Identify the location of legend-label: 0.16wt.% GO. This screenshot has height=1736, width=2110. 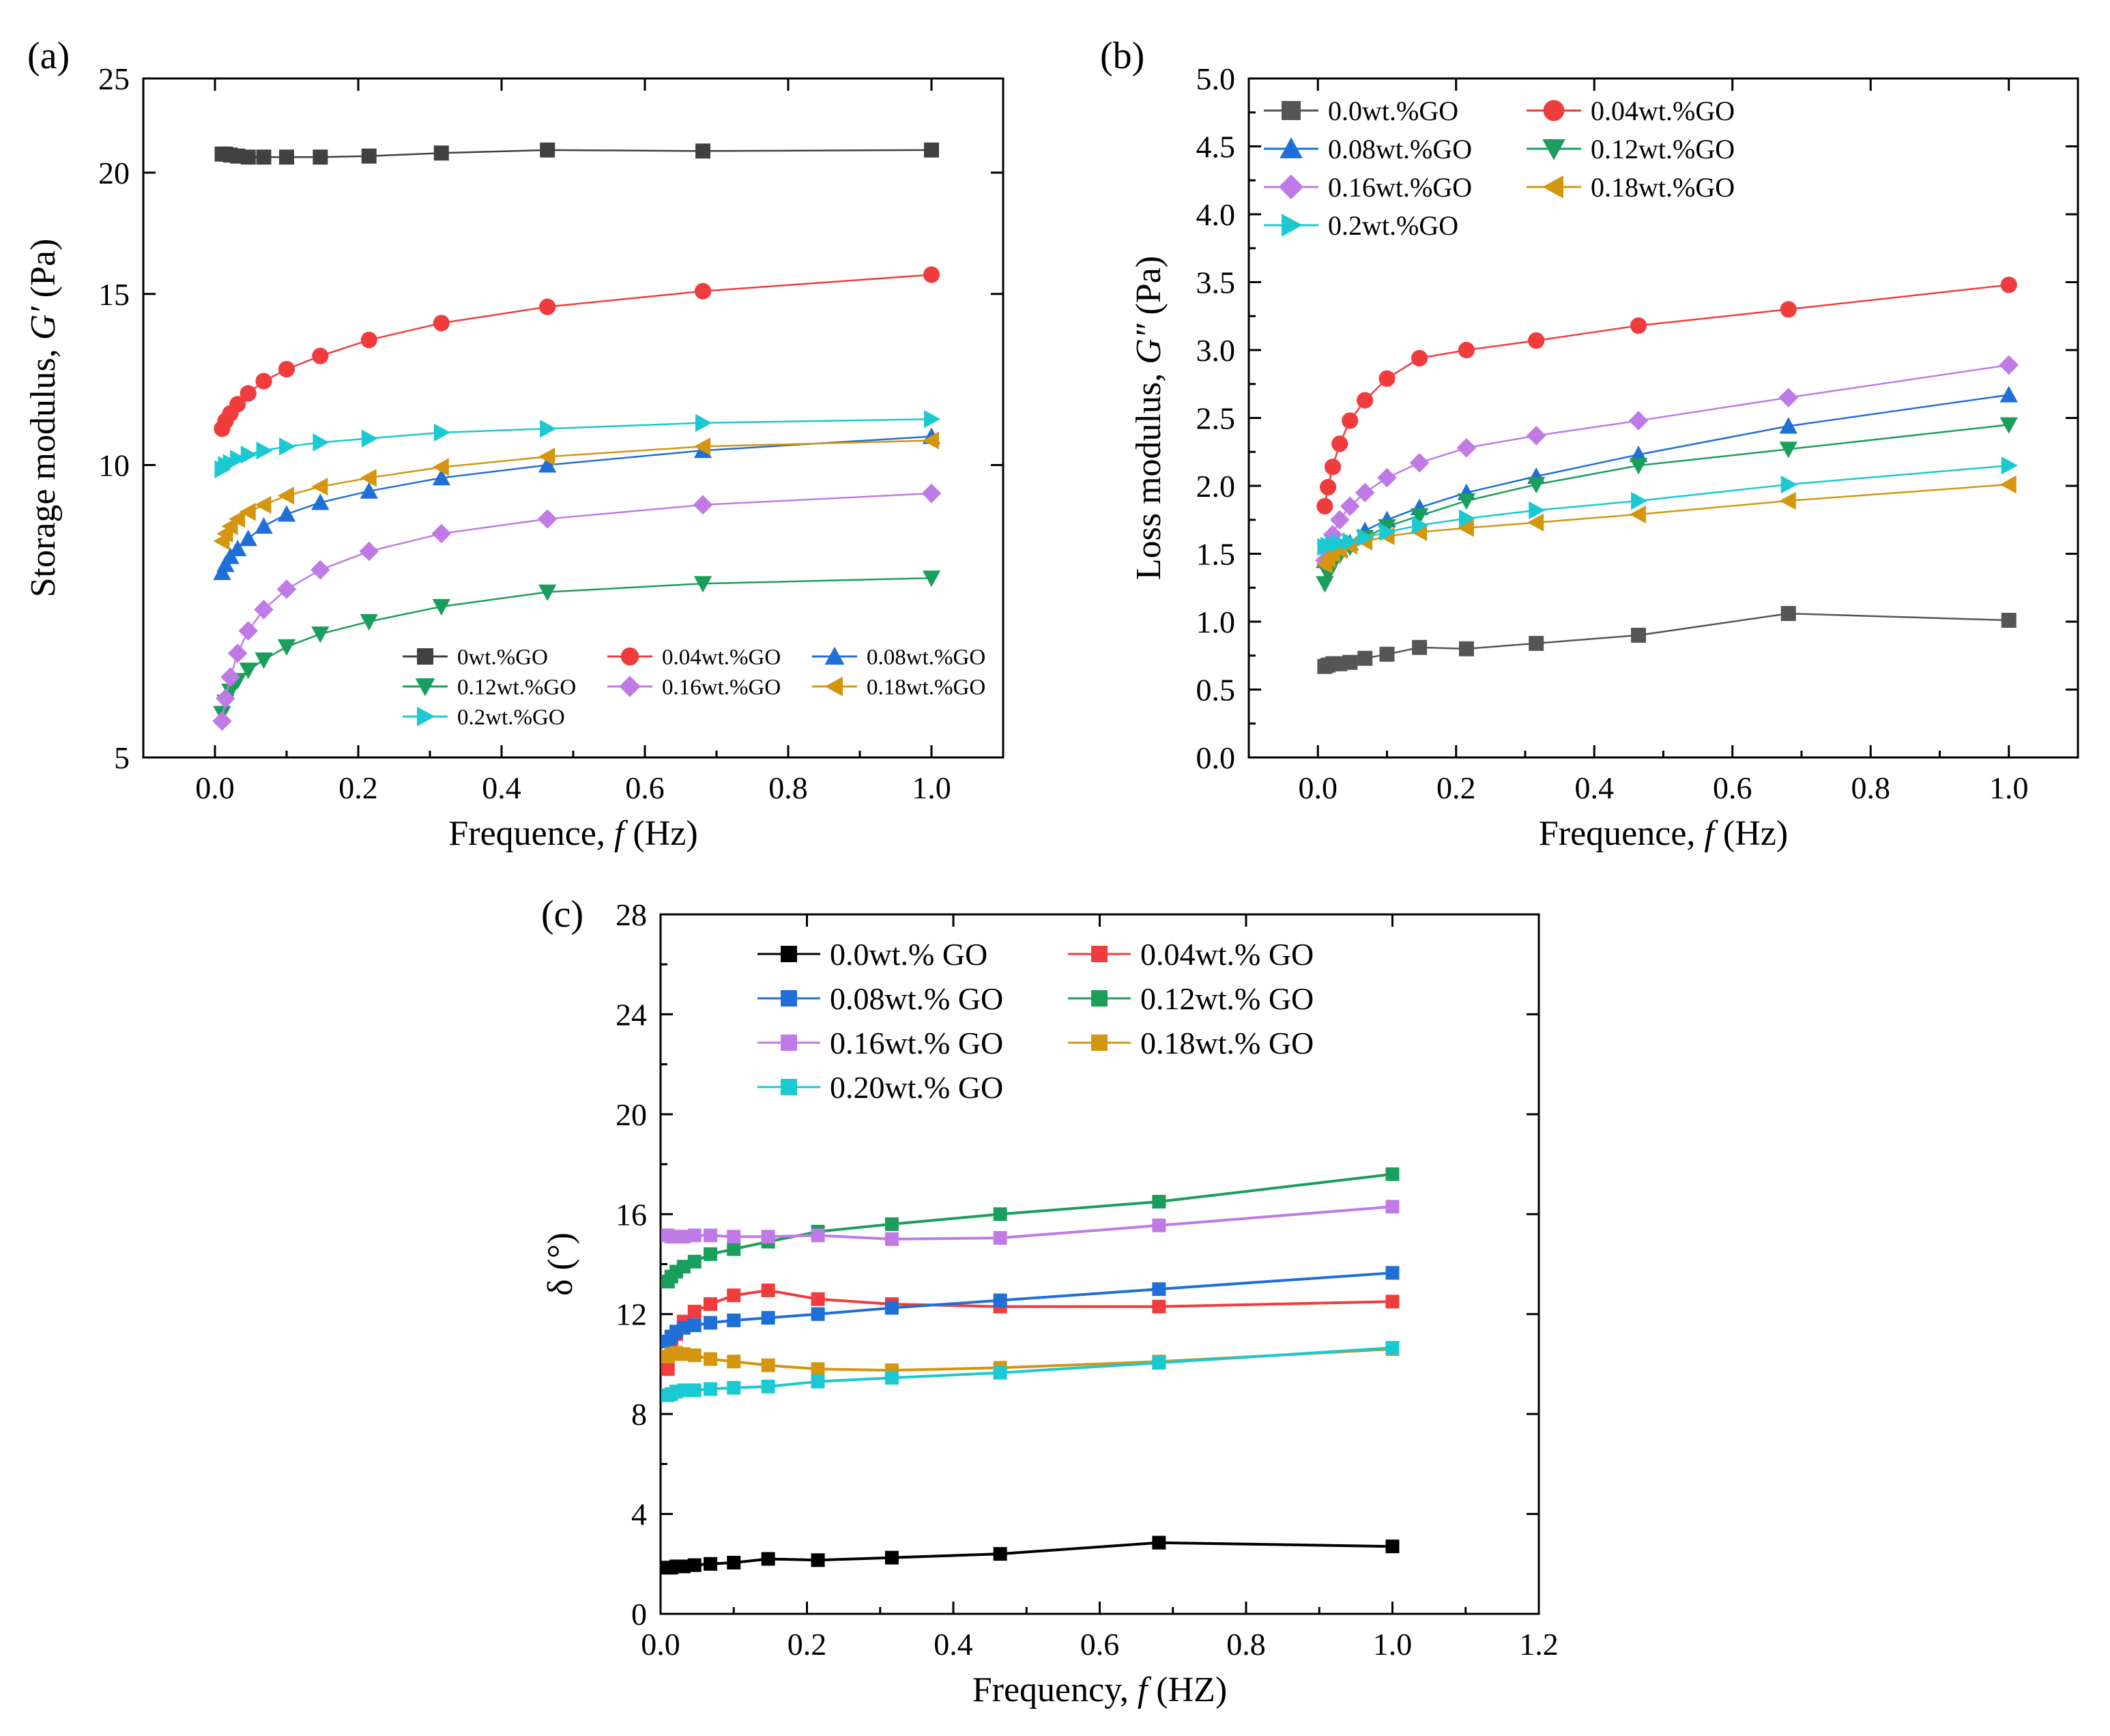
(916, 1043).